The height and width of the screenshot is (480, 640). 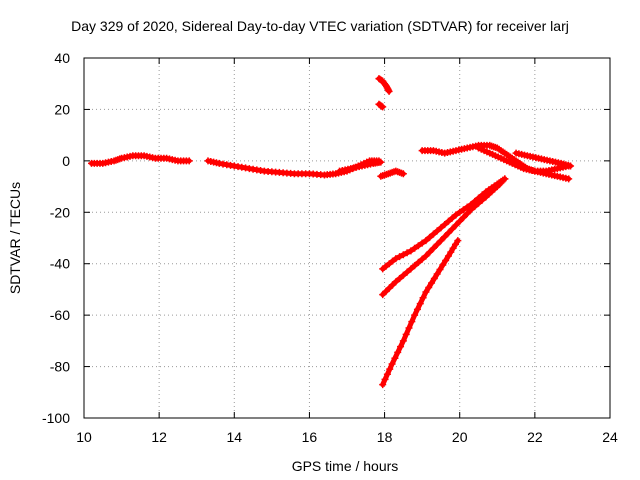 What do you see at coordinates (234, 437) in the screenshot?
I see `x-tick-label: 14` at bounding box center [234, 437].